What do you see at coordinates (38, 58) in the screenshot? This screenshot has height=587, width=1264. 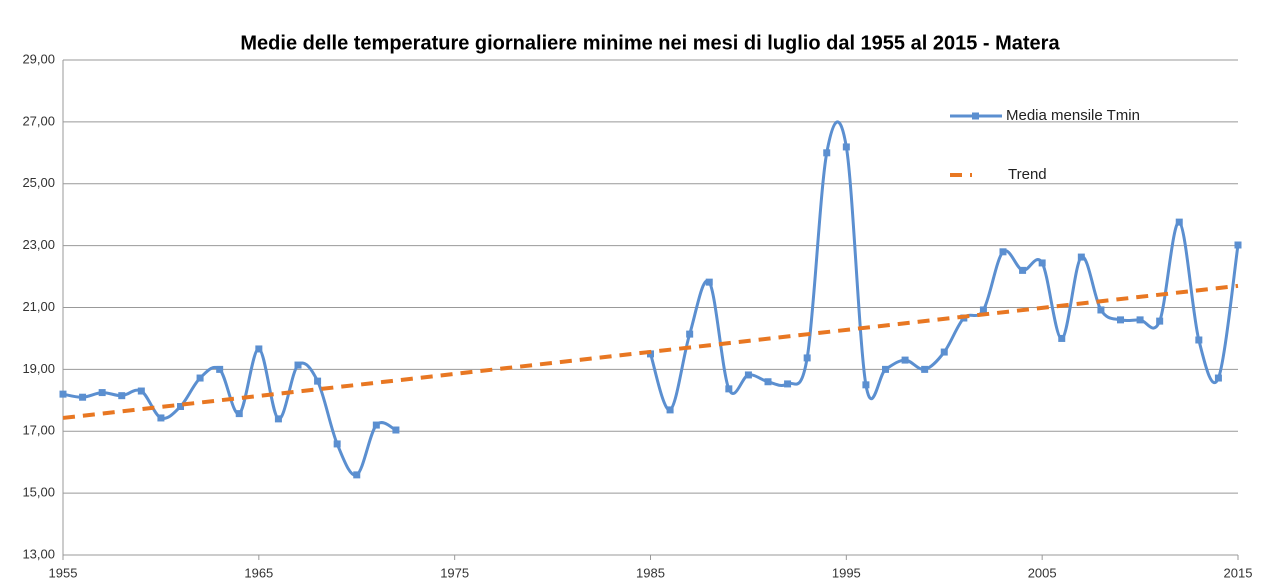 I see `y-tick-label: 29,00` at bounding box center [38, 58].